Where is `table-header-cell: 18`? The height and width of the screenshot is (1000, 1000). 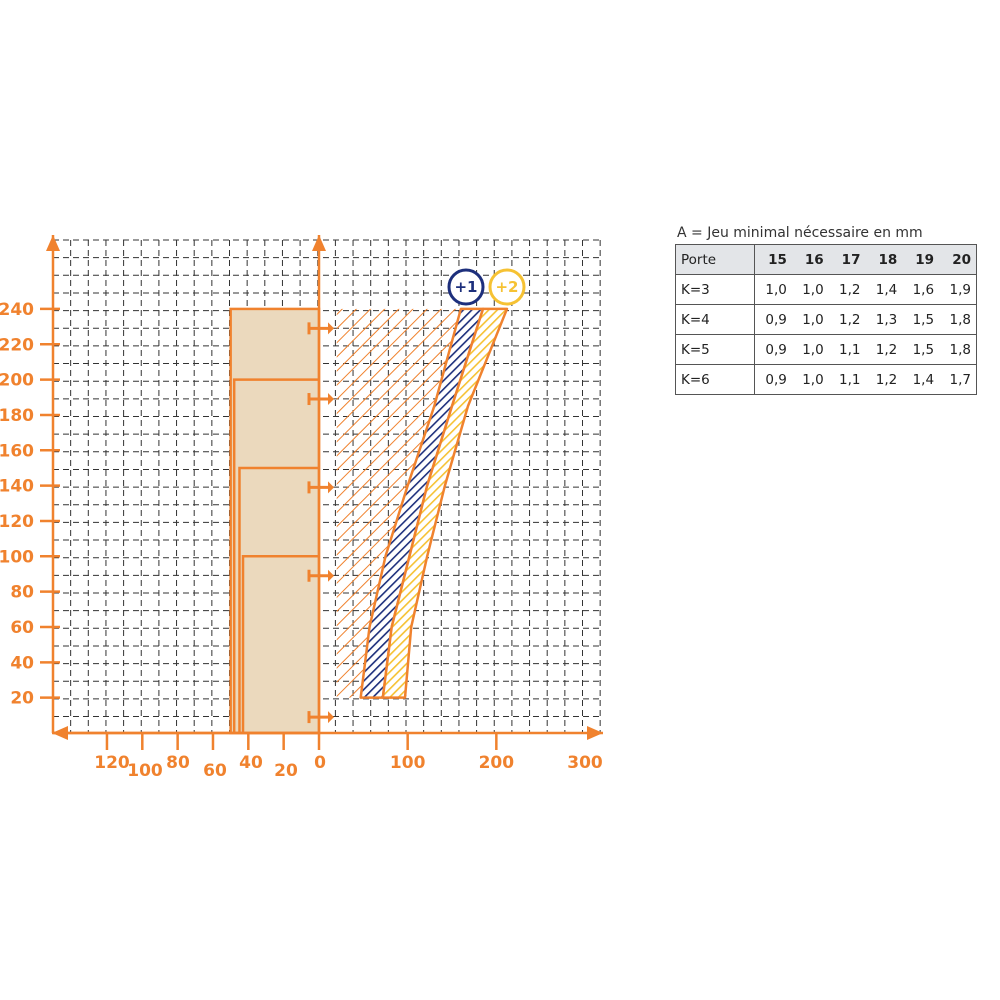
table-header-cell: 18 is located at coordinates (884, 259).